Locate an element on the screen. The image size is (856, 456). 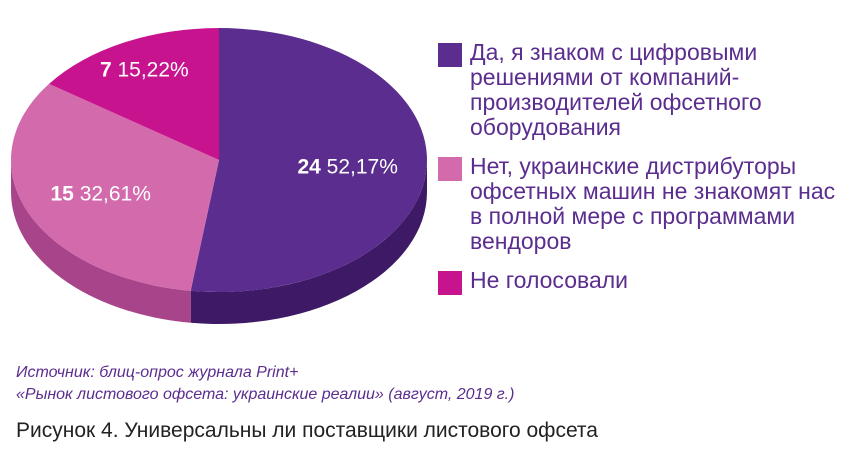
slice-label-abstain: 7 15,22% is located at coordinates (144, 70).